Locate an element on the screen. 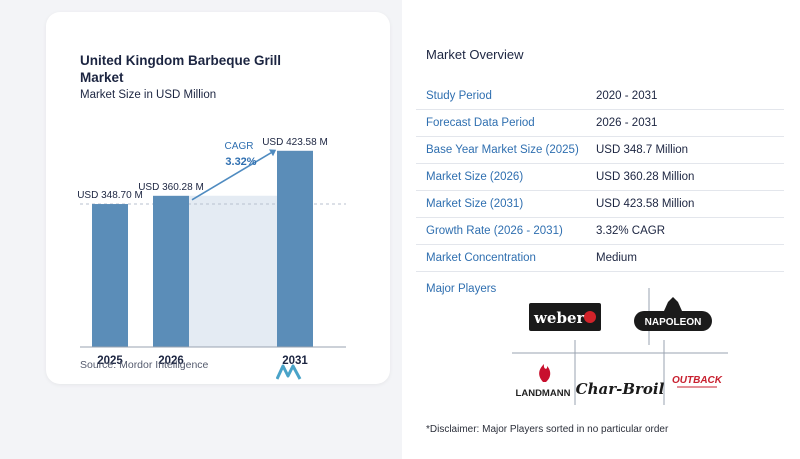 The width and height of the screenshot is (800, 459). svg-text: OUTBACK is located at coordinates (697, 380).